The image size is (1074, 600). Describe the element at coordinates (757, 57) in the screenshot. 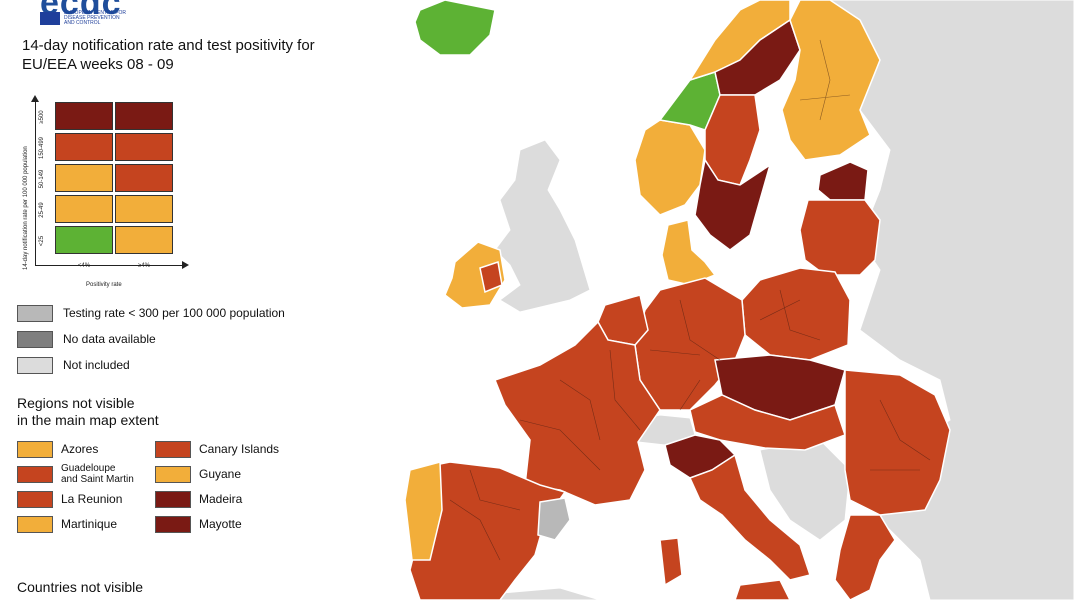

I see `map-region-sweden-north` at that location.